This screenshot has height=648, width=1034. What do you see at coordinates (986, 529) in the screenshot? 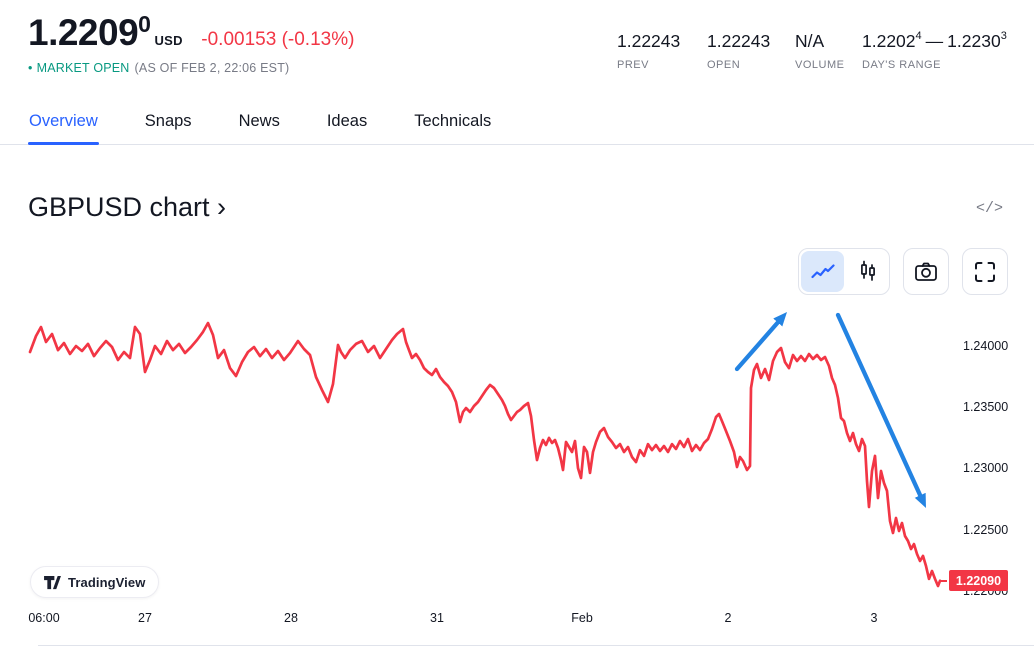
I see `y-axis-label: 1.22500` at bounding box center [986, 529].